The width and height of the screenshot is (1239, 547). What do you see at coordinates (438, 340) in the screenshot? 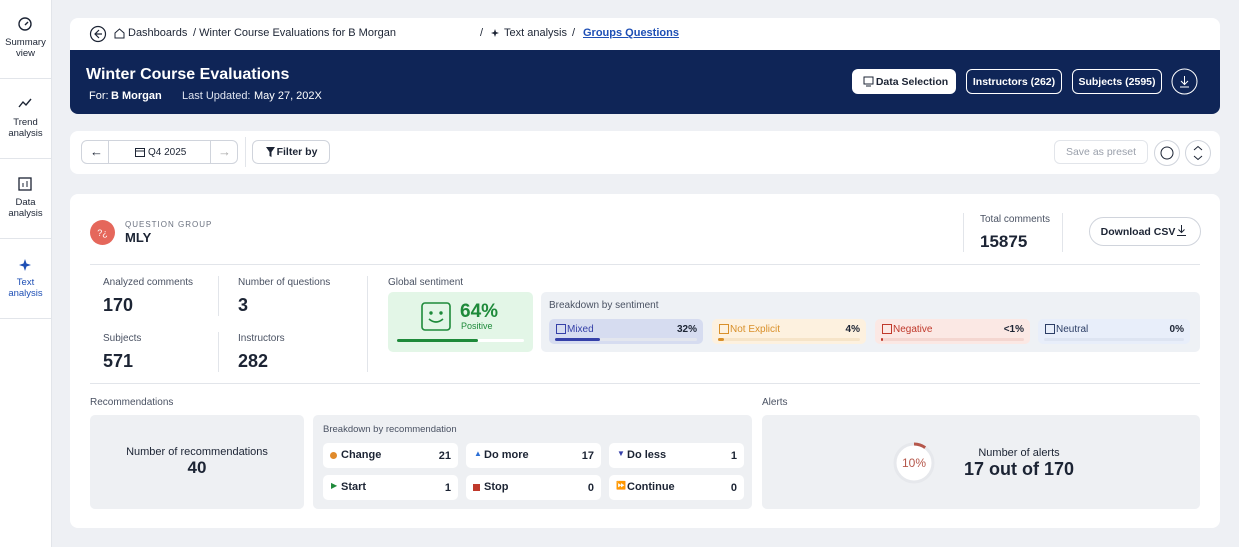
I see `progress-fill` at bounding box center [438, 340].